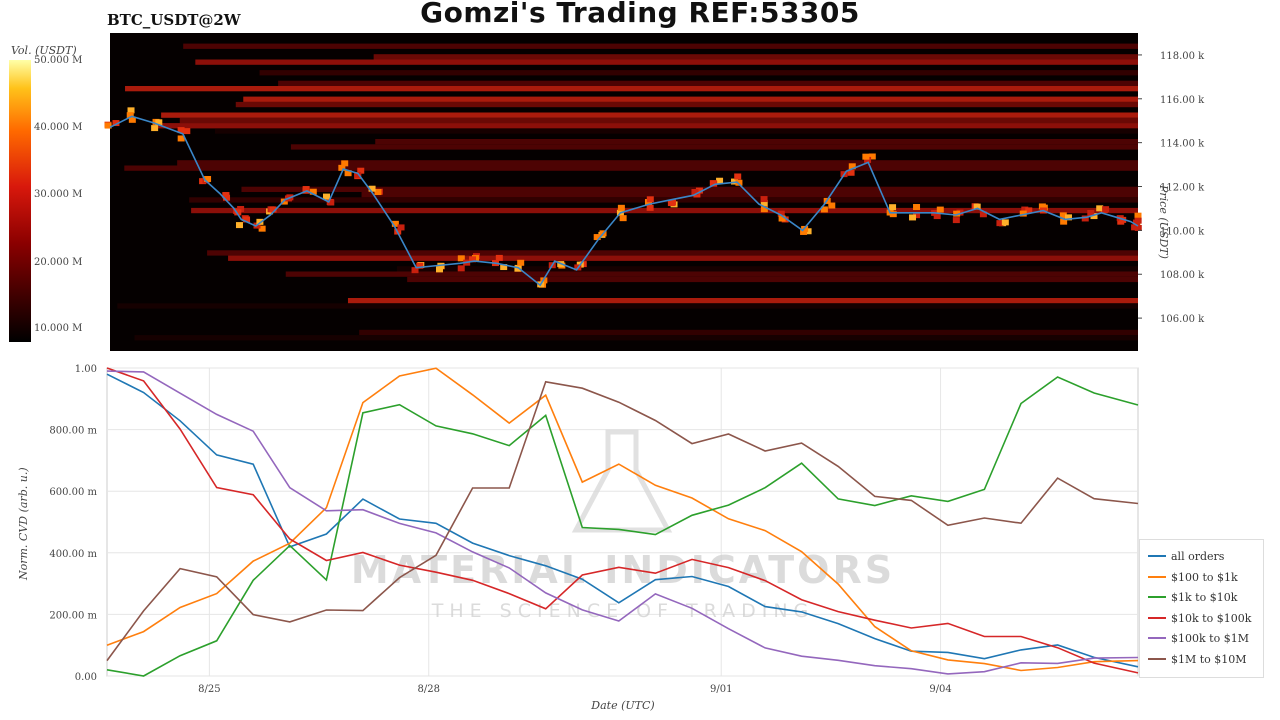  Describe the element at coordinates (73, 615) in the screenshot. I see `cvd-y-tick-label: 200.00 m` at that location.